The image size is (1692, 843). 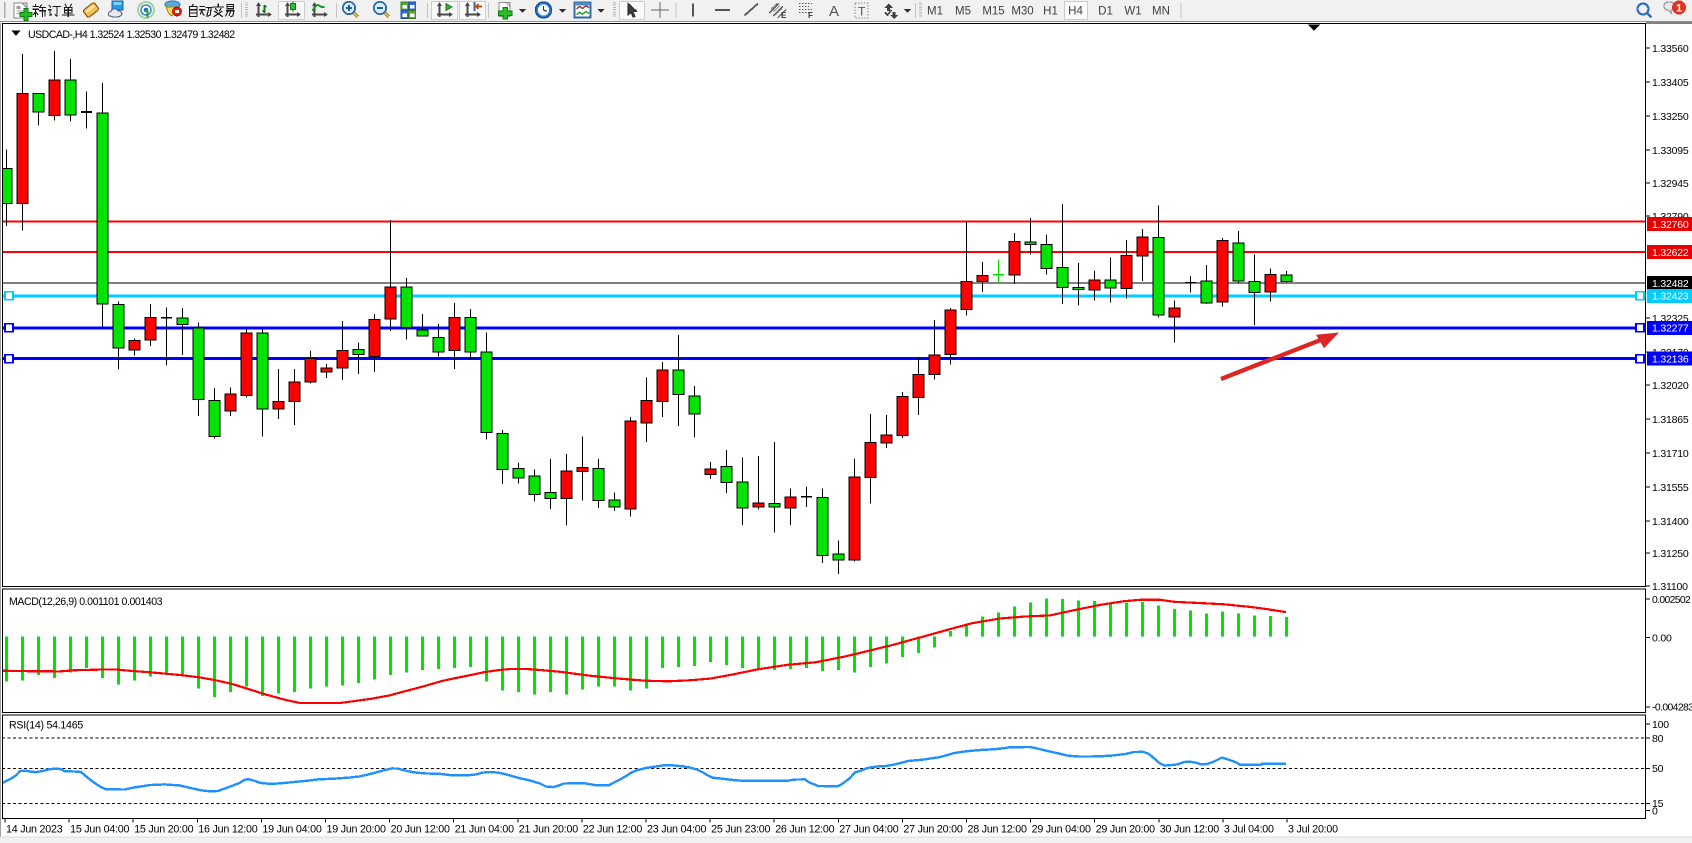 What do you see at coordinates (1670, 454) in the screenshot?
I see `svg-text: 1.31710` at bounding box center [1670, 454].